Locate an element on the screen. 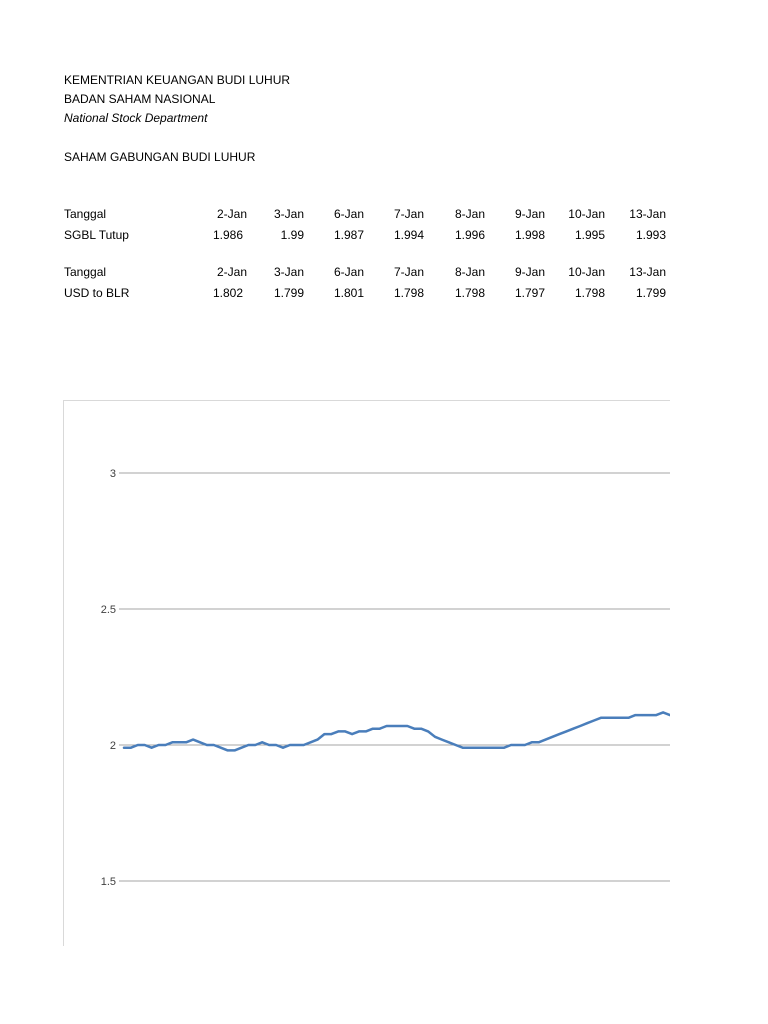 This screenshot has width=768, height=1024. date-cell: 8-Jan is located at coordinates (469, 214).